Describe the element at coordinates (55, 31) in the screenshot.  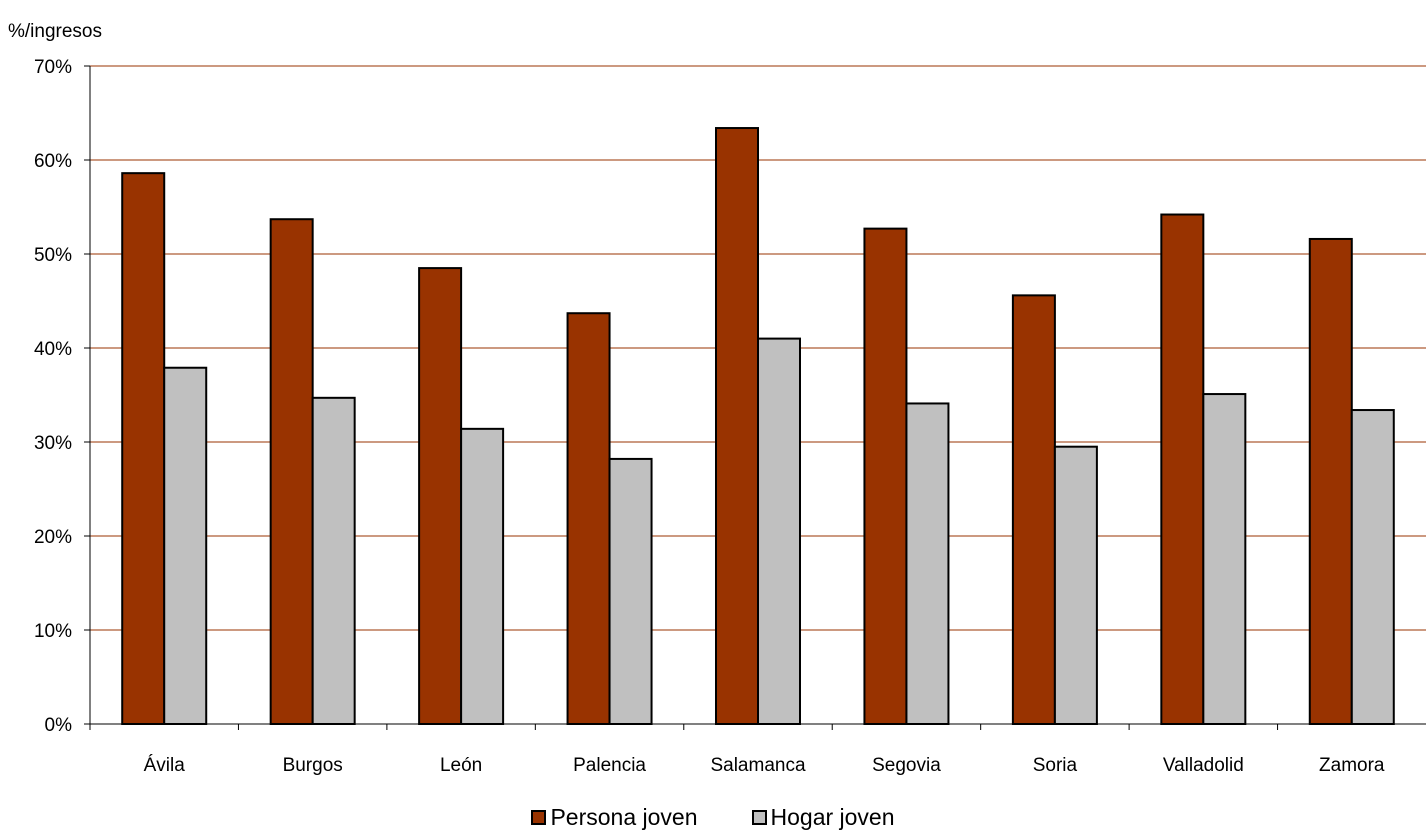
I see `y-axis-unit-label: %/ingresos` at that location.